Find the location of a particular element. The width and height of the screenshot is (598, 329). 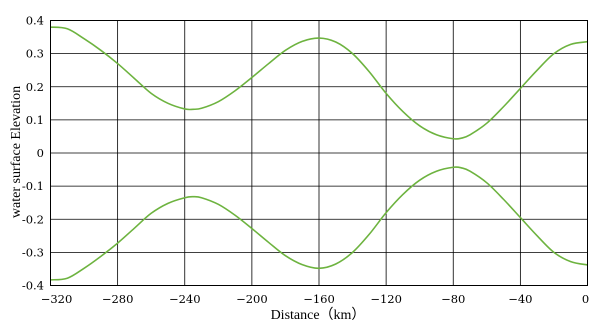

x-tick-labels: −320 −280 −240 −200 −160 −120 −80 −40 0 is located at coordinates (315, 299).